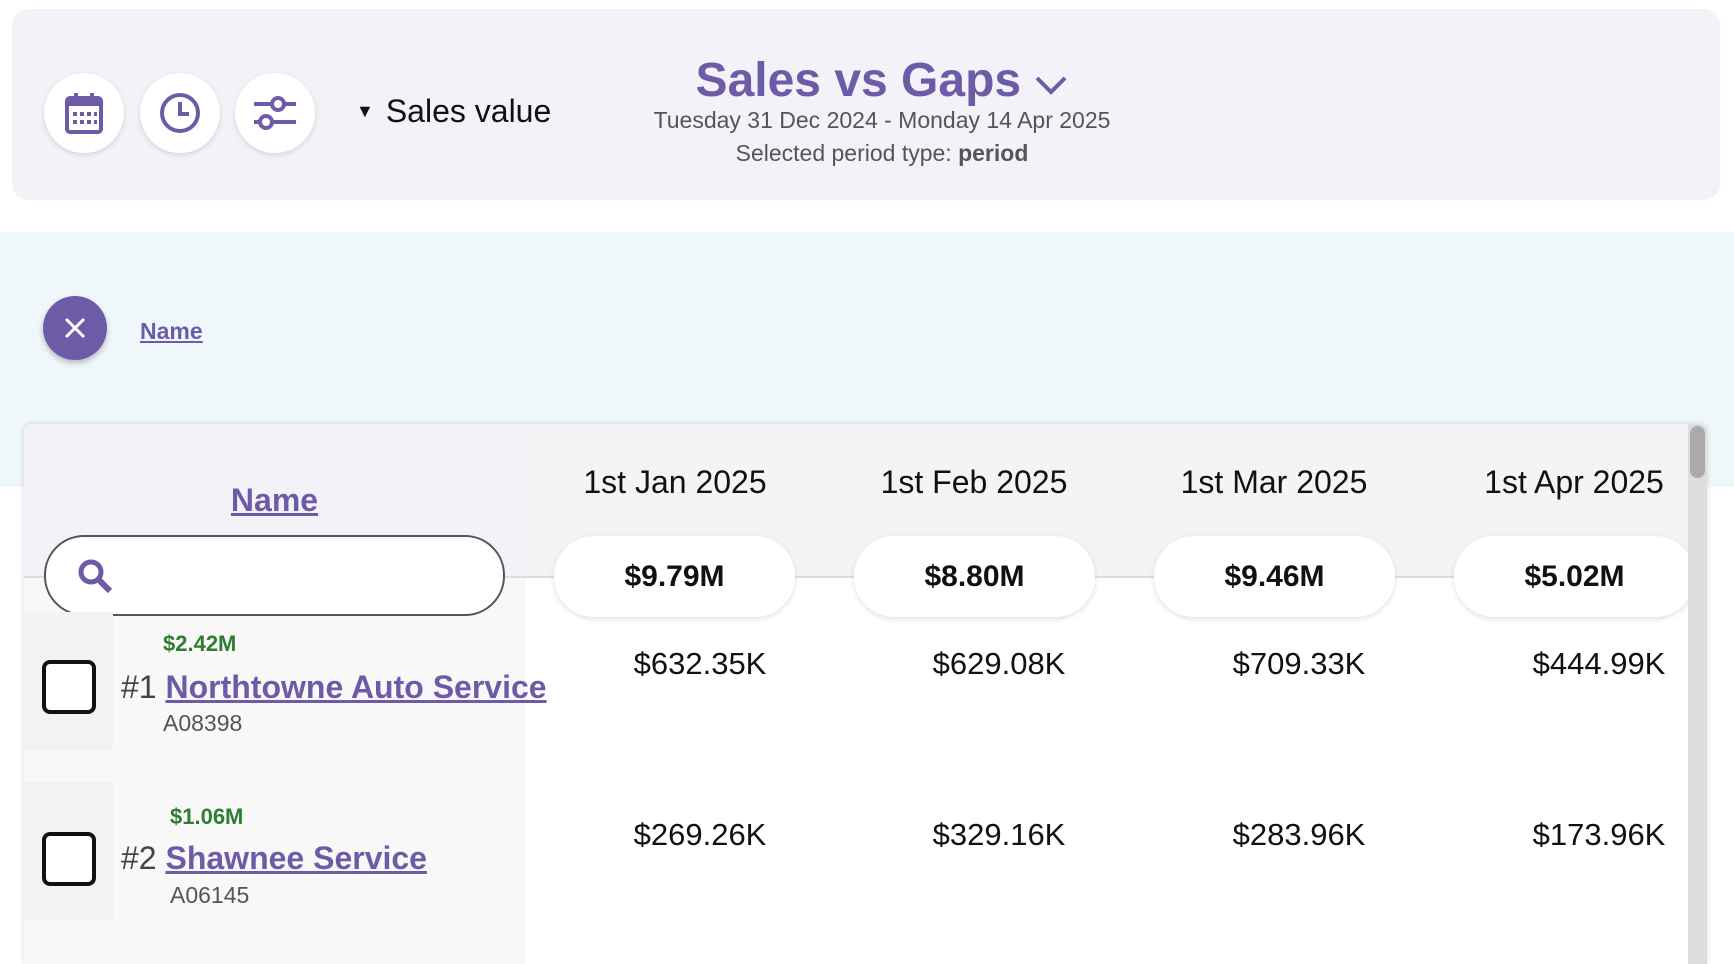 This screenshot has width=1734, height=964. Describe the element at coordinates (207, 816) in the screenshot. I see `row-total: $1.06M` at that location.